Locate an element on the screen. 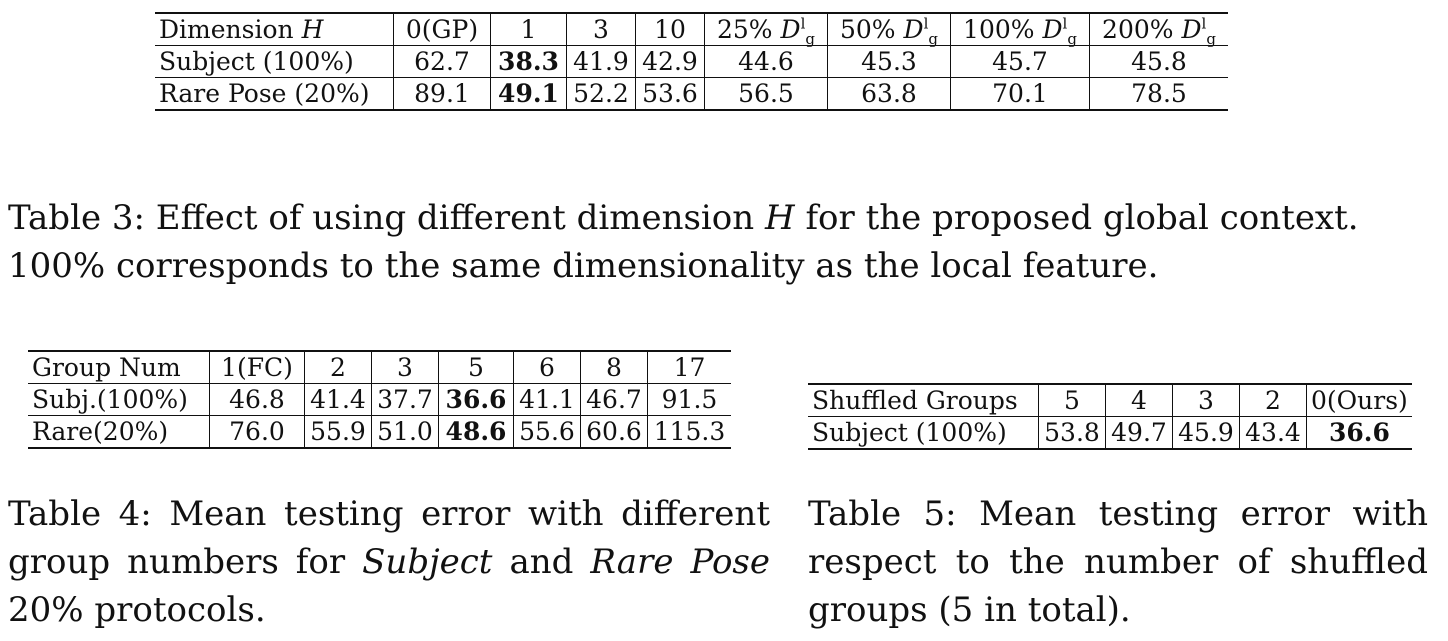 This screenshot has height=641, width=1448. table-cell: 52.2 is located at coordinates (601, 93).